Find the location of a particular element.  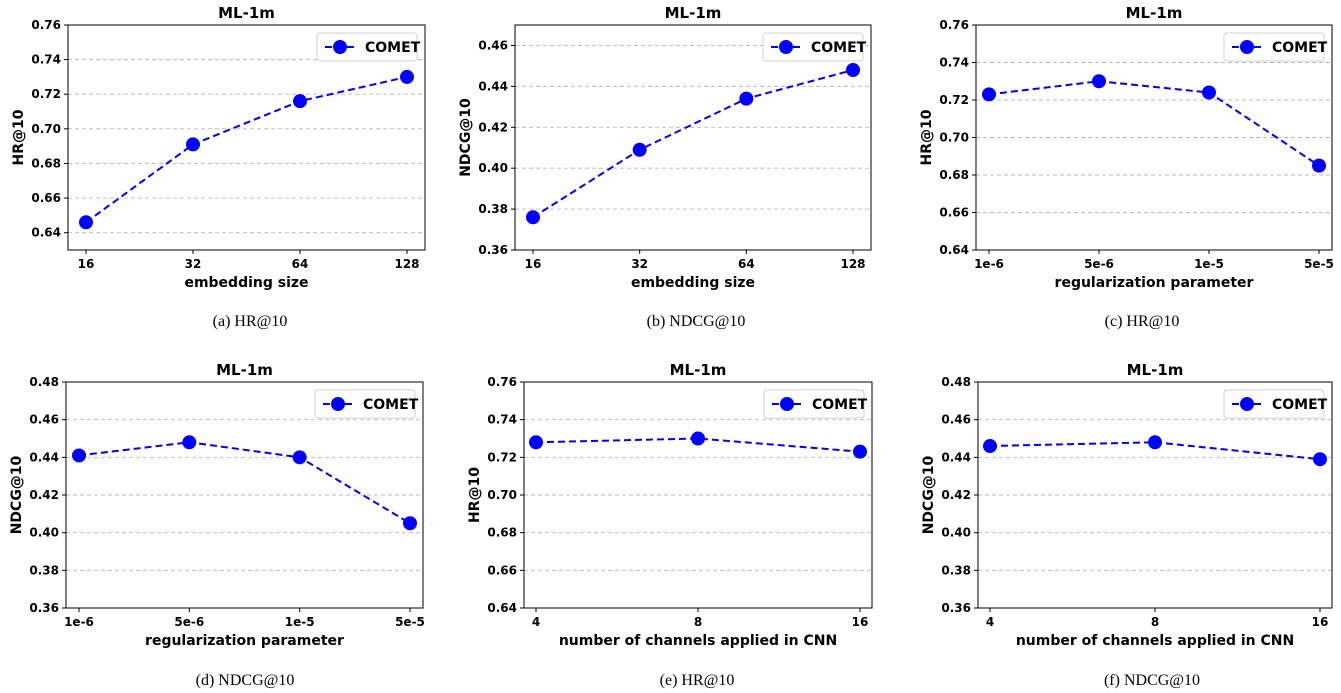

y-axis-label: NDCG@10 is located at coordinates (929, 494).